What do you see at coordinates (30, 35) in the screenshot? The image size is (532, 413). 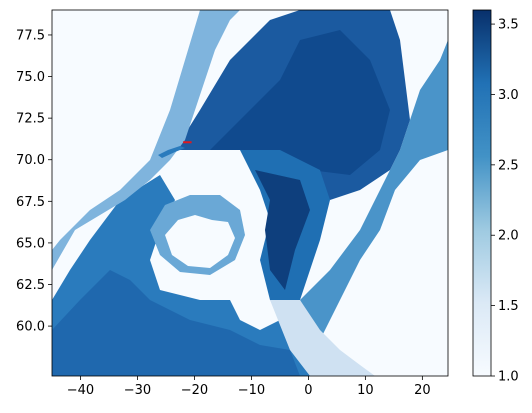 I see `y-tick-label: 77.5` at bounding box center [30, 35].